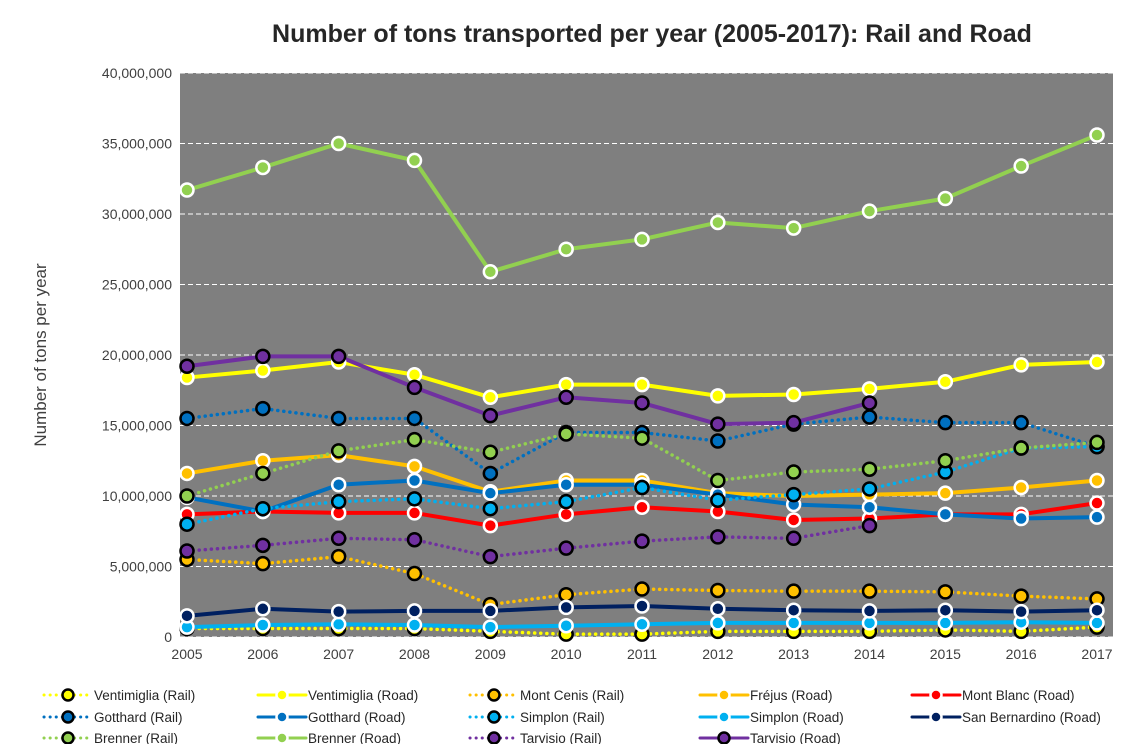 This screenshot has width=1134, height=749. I want to click on legend-item: Simplon (Rail), so click(536, 717).